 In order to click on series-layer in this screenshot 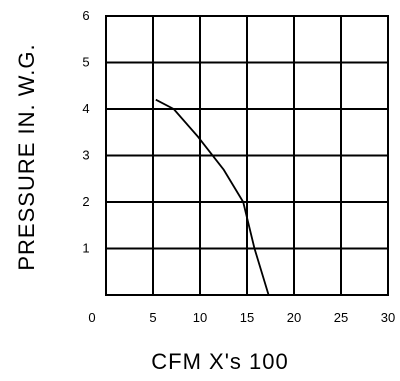, I will do `click(212, 197)`.